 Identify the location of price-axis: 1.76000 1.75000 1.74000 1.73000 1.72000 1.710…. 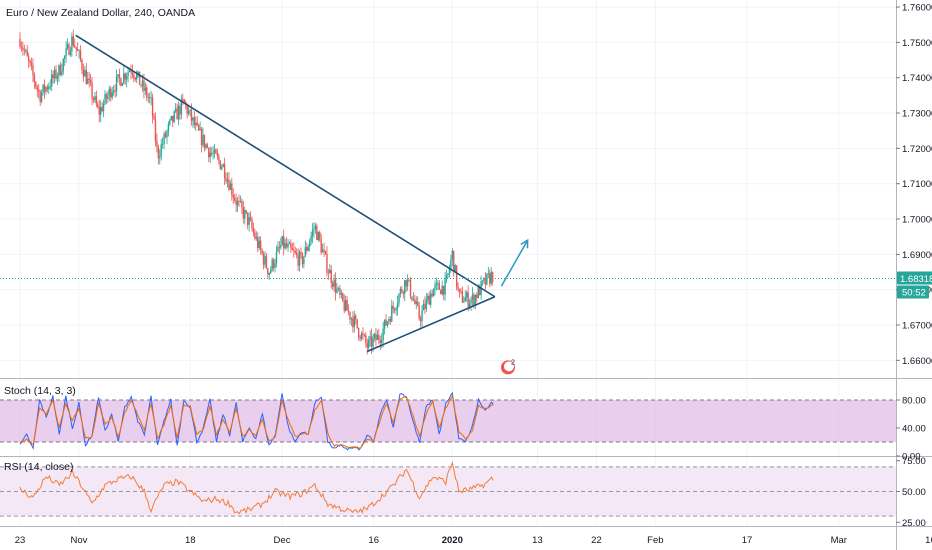
(914, 185).